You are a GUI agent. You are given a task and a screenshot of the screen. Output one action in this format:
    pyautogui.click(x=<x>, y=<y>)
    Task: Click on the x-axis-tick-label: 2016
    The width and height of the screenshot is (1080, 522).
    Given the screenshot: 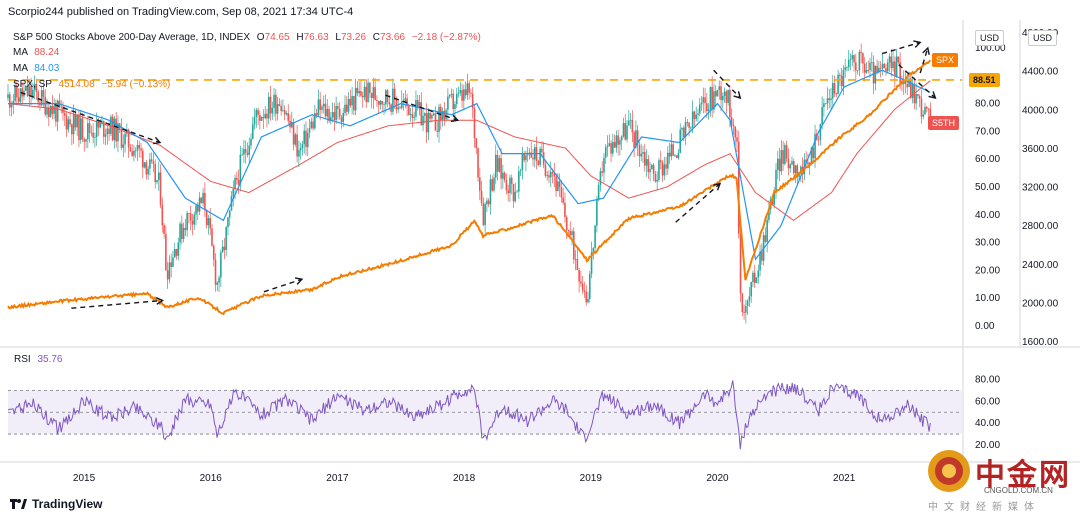 What is the action you would take?
    pyautogui.click(x=211, y=478)
    